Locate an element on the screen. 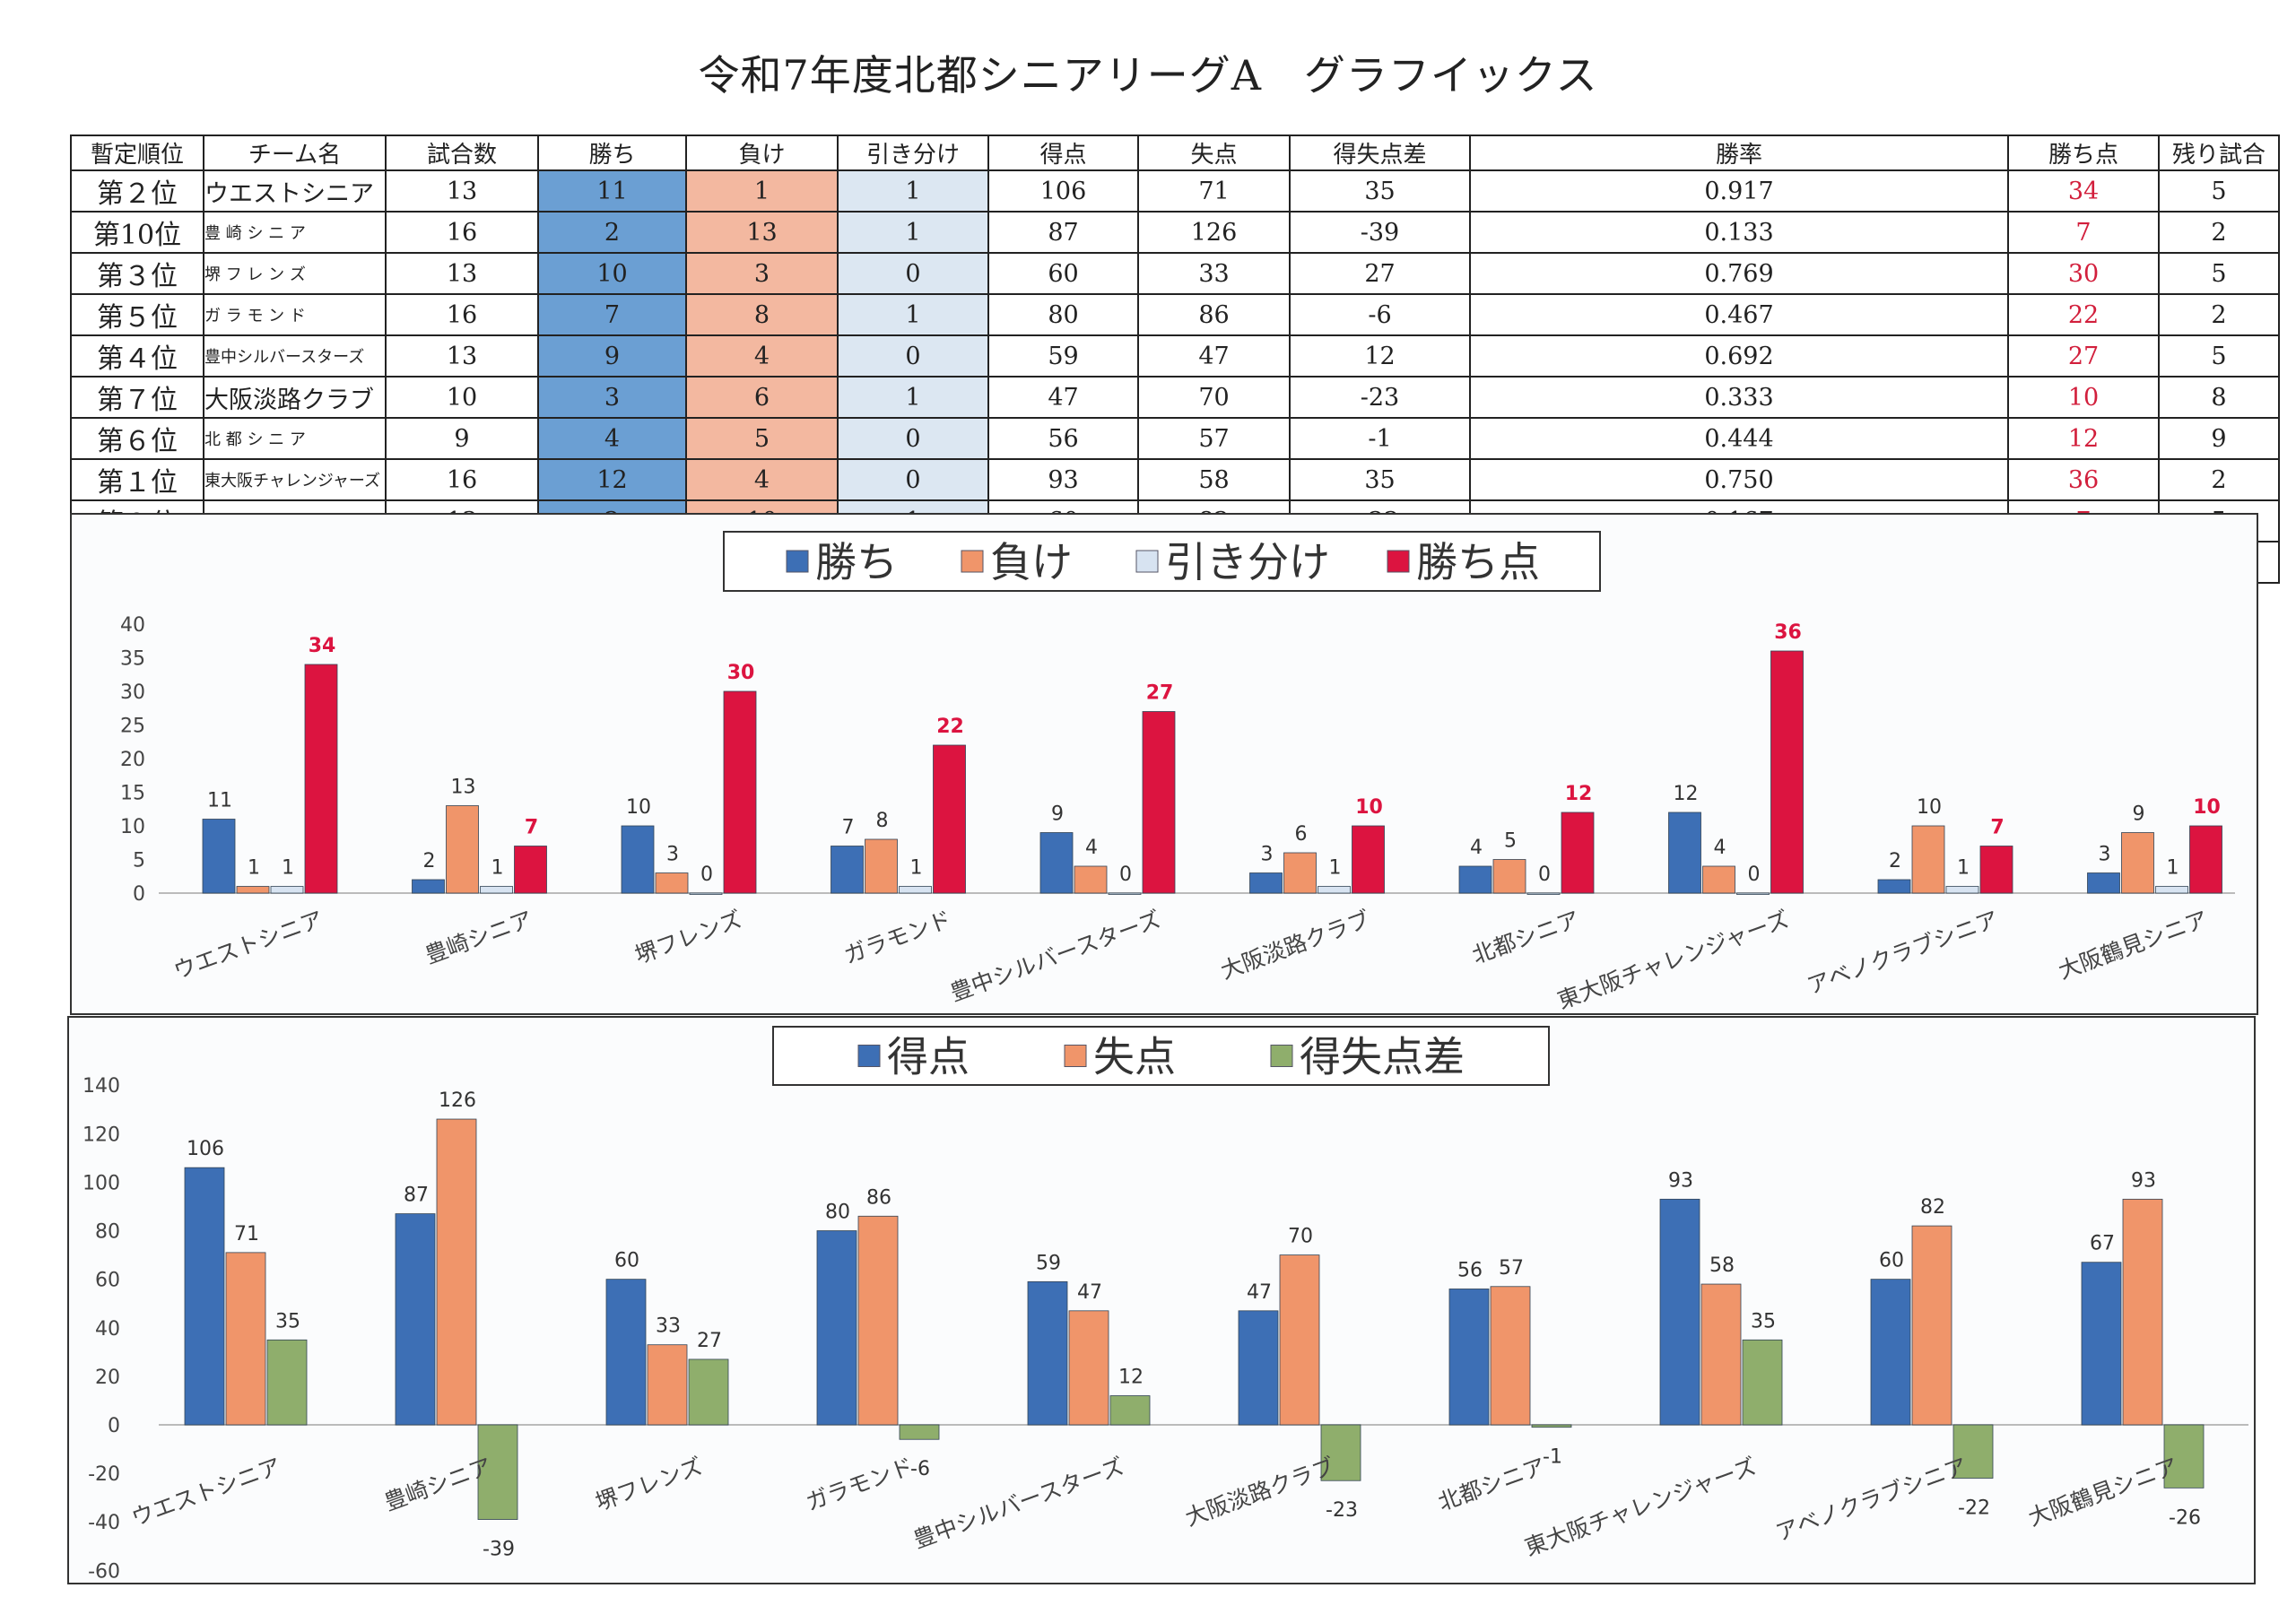  data-label: 12 is located at coordinates (1579, 794).